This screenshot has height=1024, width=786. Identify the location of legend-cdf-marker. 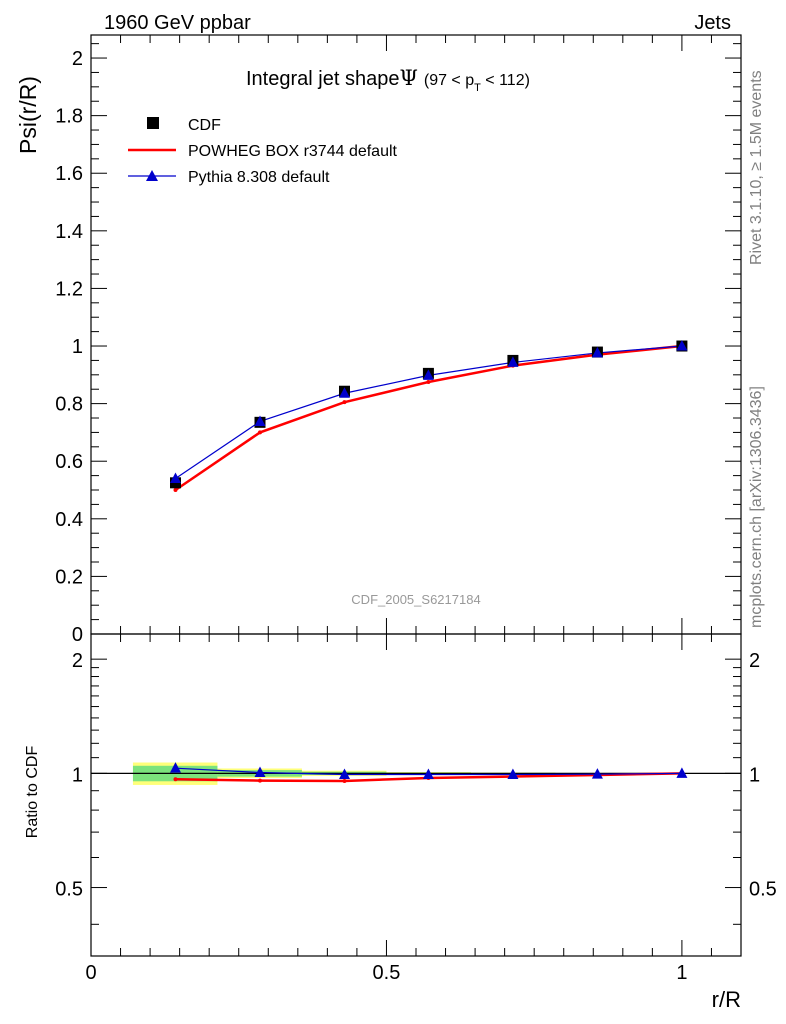
(153, 123).